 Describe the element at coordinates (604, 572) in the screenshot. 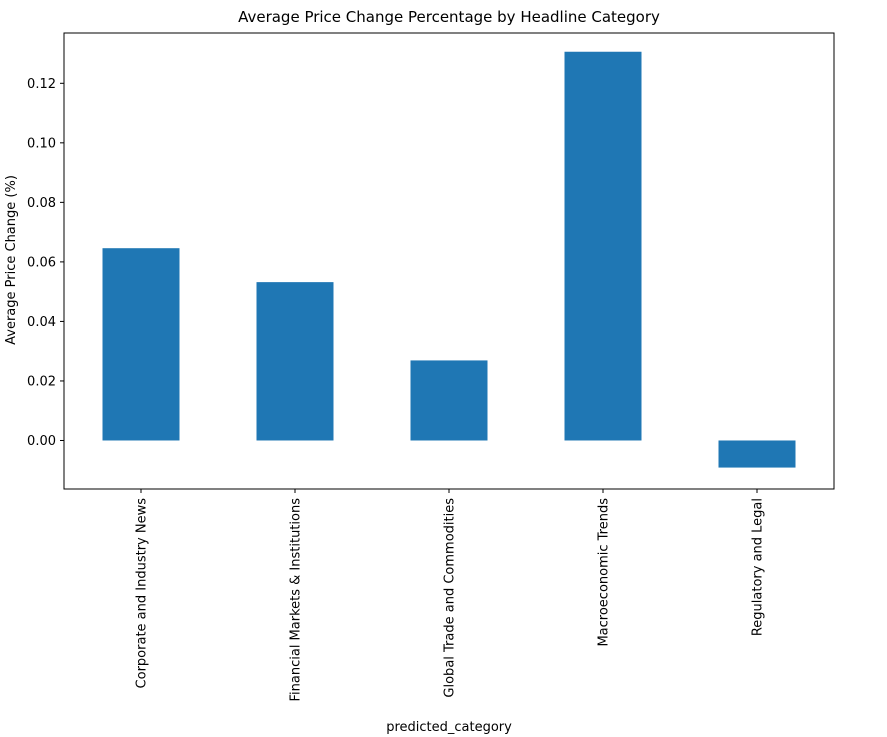

I see `x-tick-label: Macroeconomic Trends` at that location.